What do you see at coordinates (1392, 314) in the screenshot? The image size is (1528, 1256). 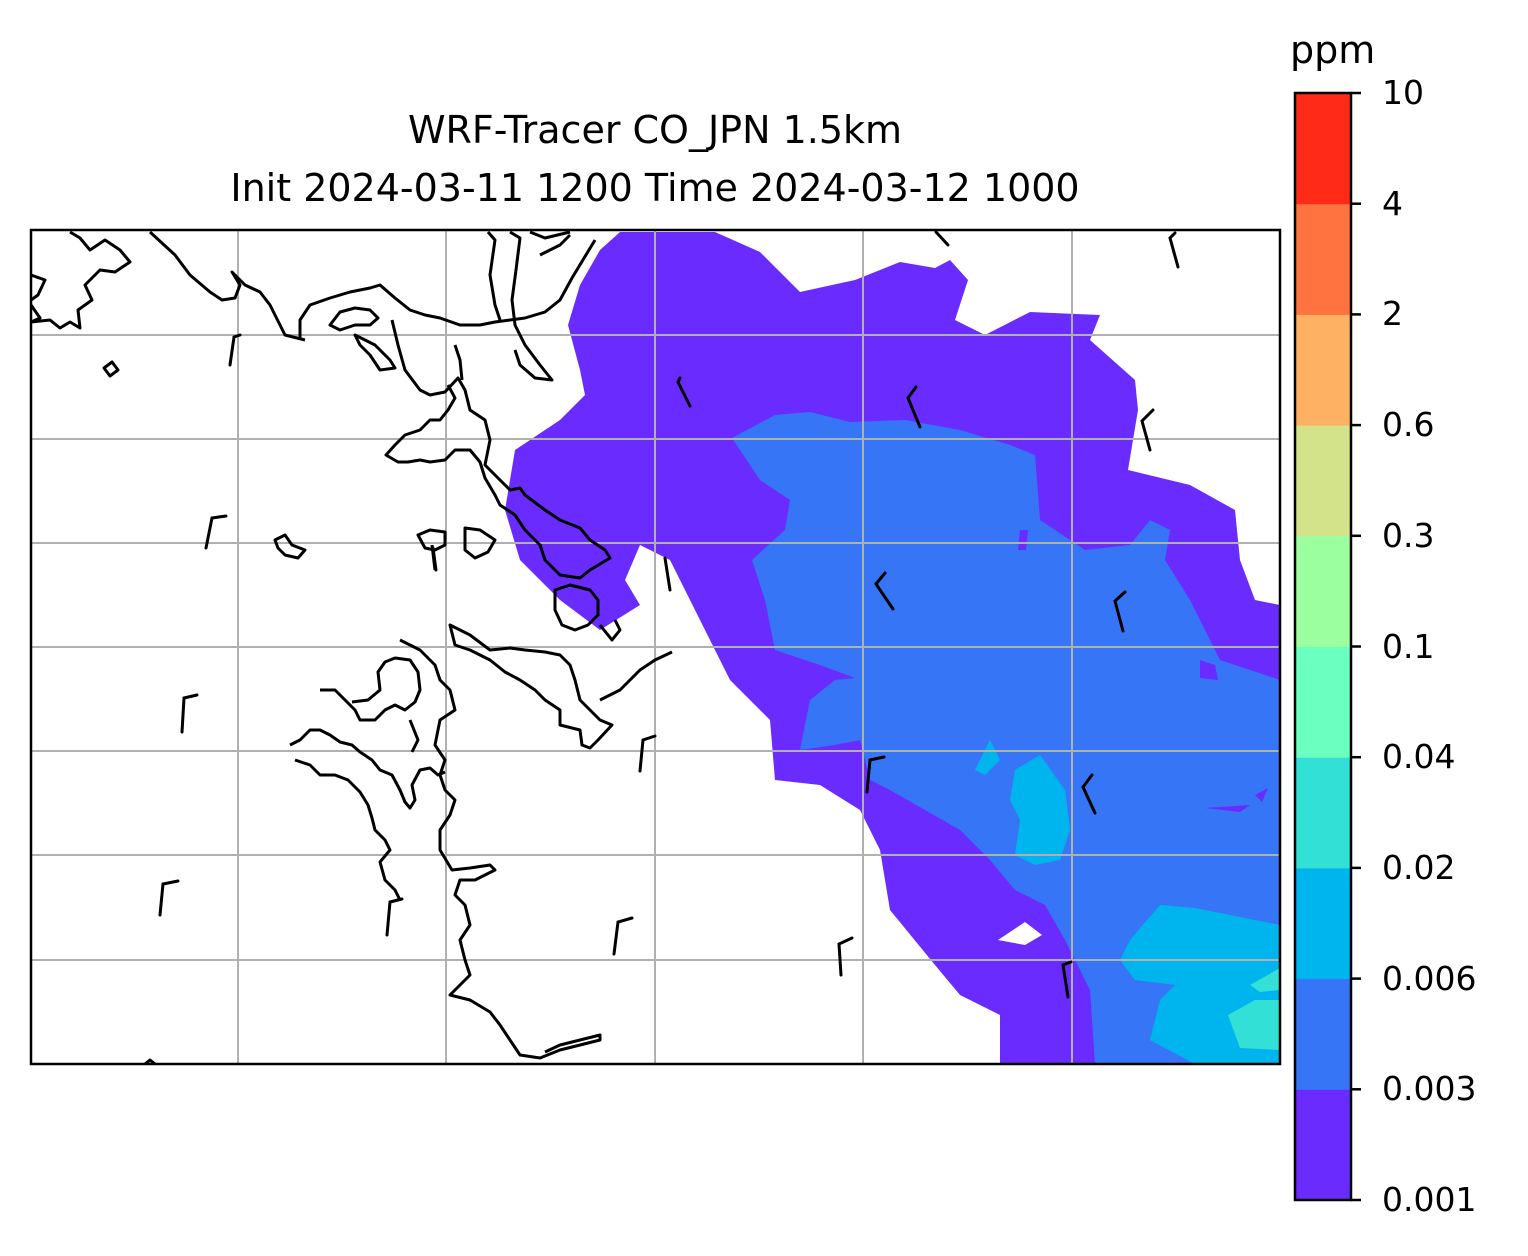 I see `colorbar-tick-label: 2` at bounding box center [1392, 314].